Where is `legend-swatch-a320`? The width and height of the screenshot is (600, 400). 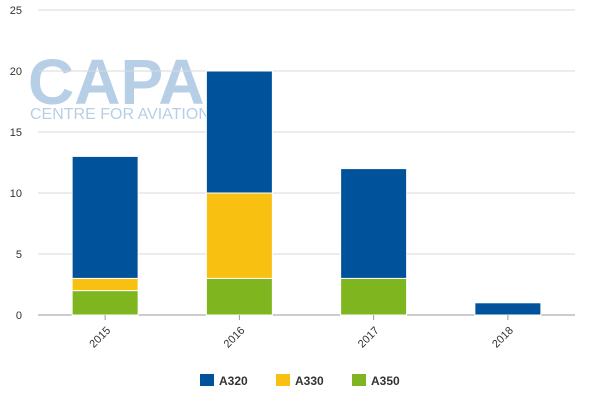 legend-swatch-a320 is located at coordinates (207, 380).